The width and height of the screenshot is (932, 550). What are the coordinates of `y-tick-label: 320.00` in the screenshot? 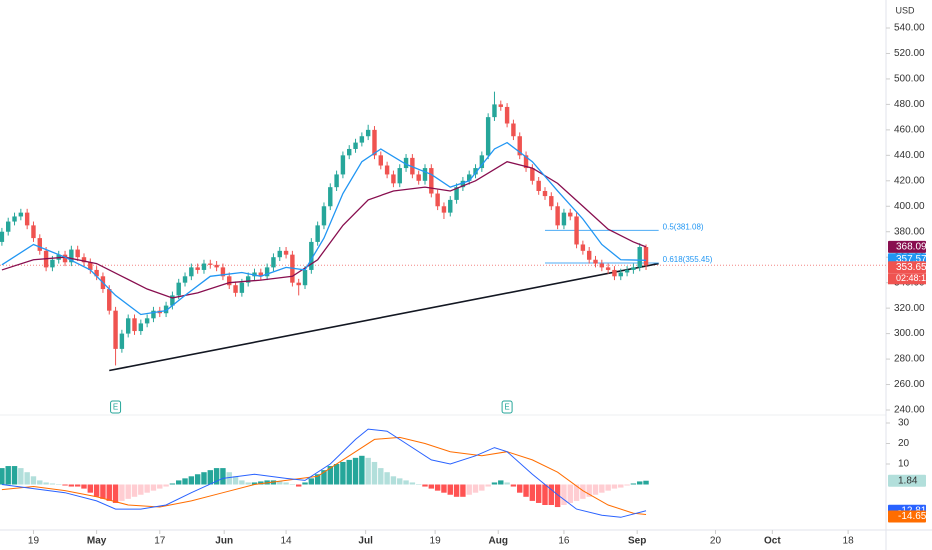 It's located at (909, 308).